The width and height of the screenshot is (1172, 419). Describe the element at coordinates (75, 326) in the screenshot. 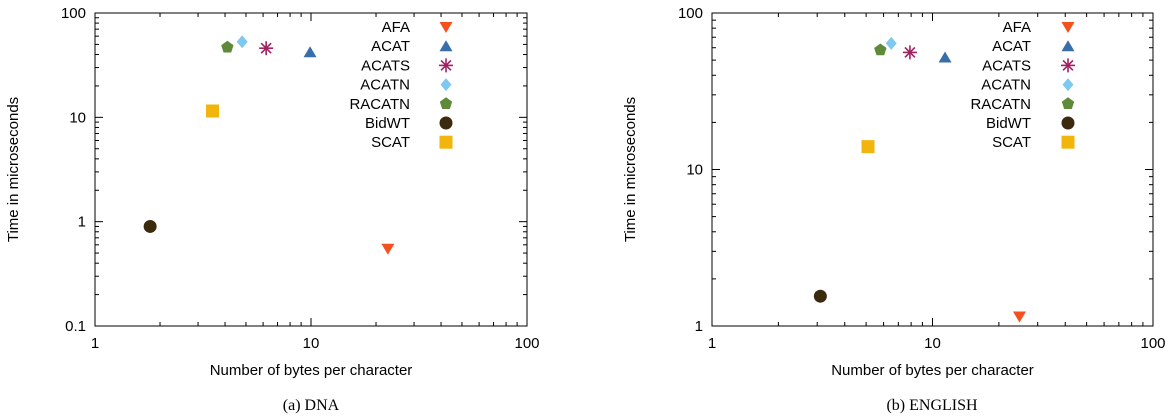

I see `y-tick-label: 0.1` at that location.